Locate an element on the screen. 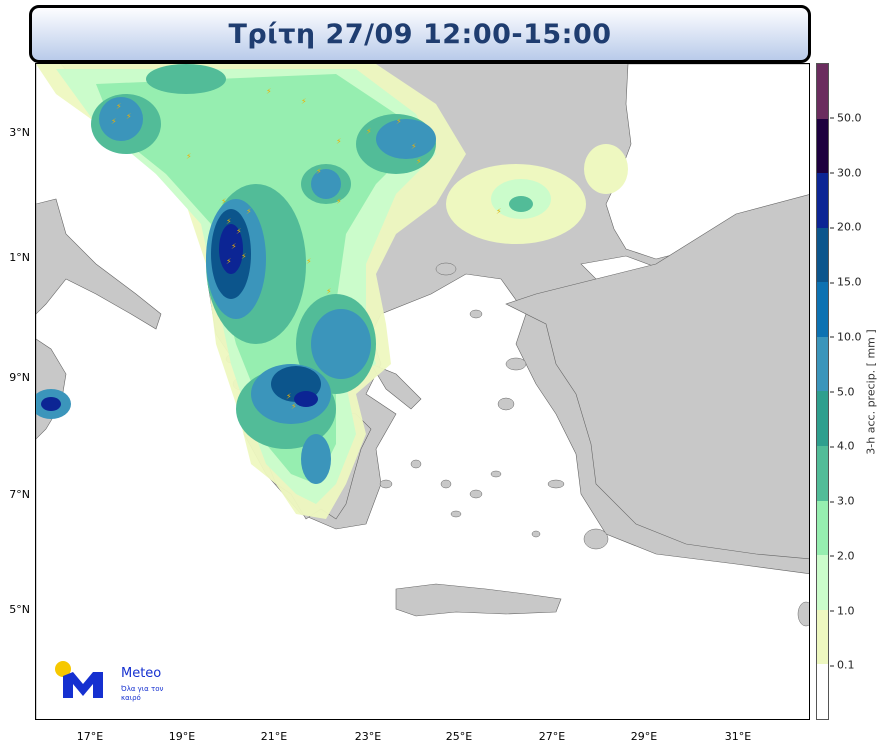 The height and width of the screenshot is (748, 880). colorbar-tick: 3.0 is located at coordinates (842, 501).